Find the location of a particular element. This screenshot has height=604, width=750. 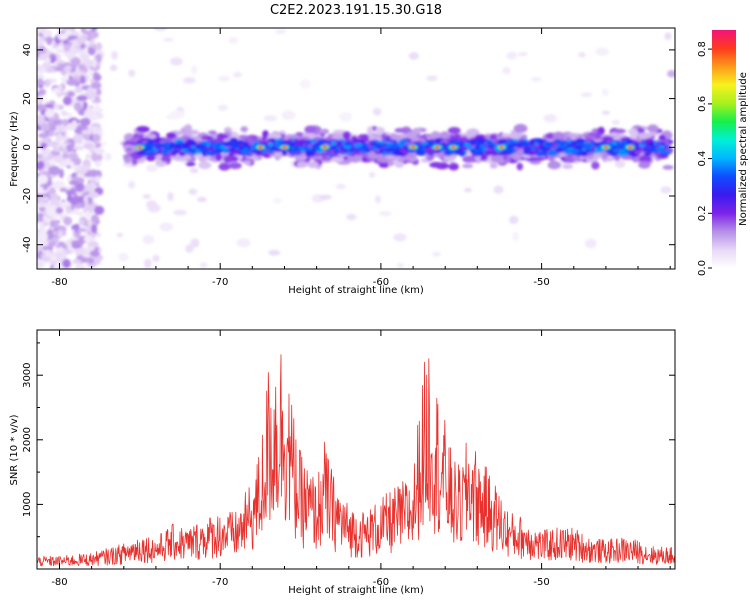

figure-title: C2E2.2023.191.15.30.G18 is located at coordinates (356, 10).